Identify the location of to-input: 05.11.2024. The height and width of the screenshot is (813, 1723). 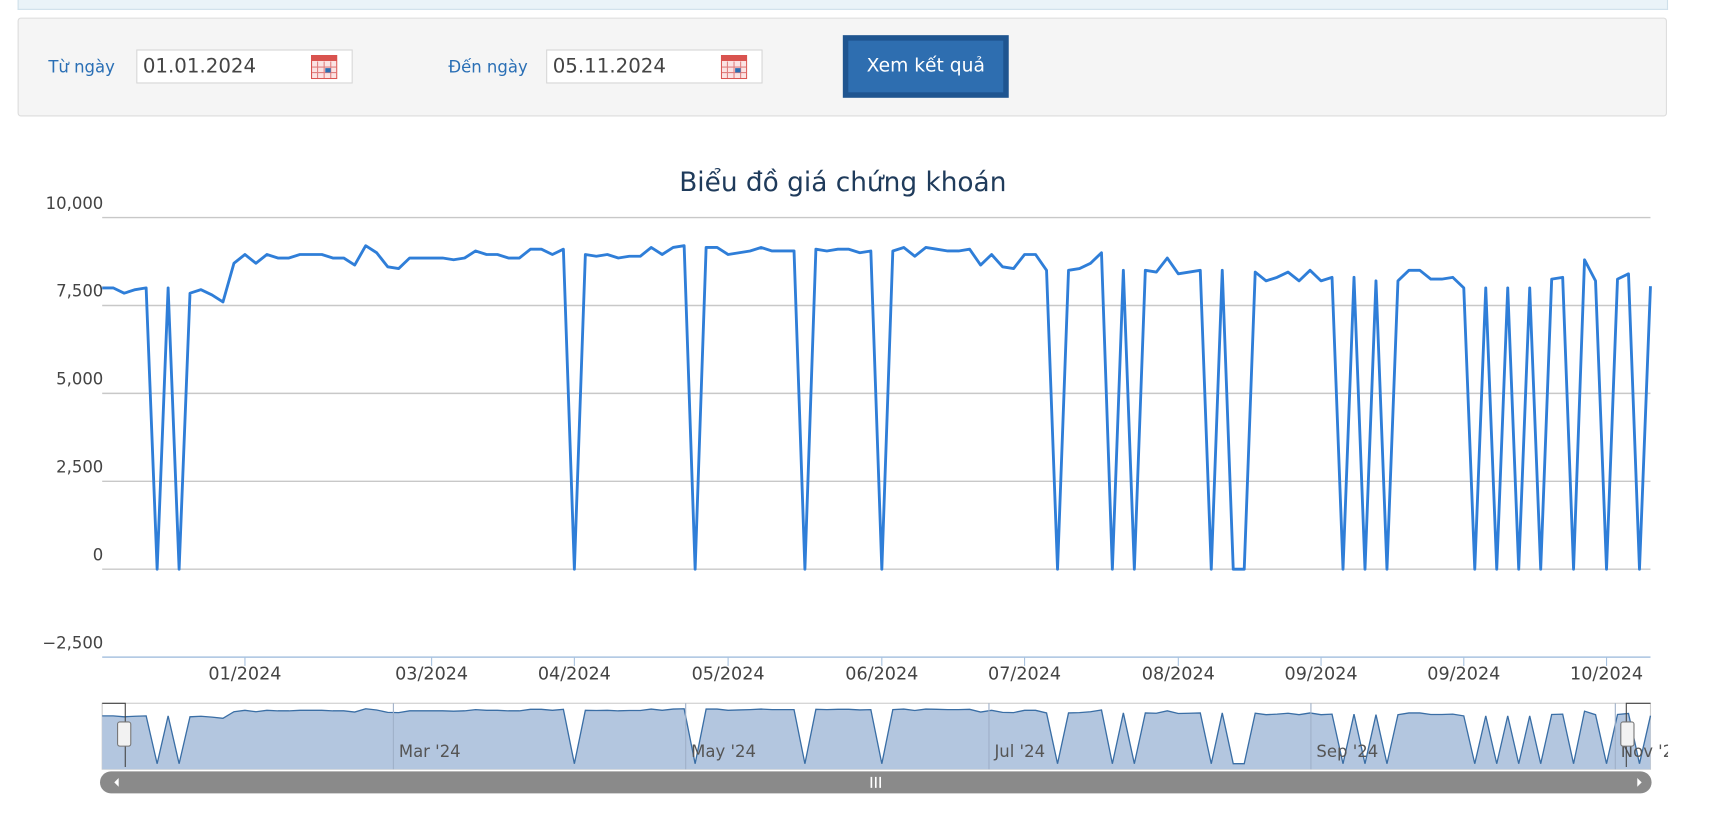
(654, 66).